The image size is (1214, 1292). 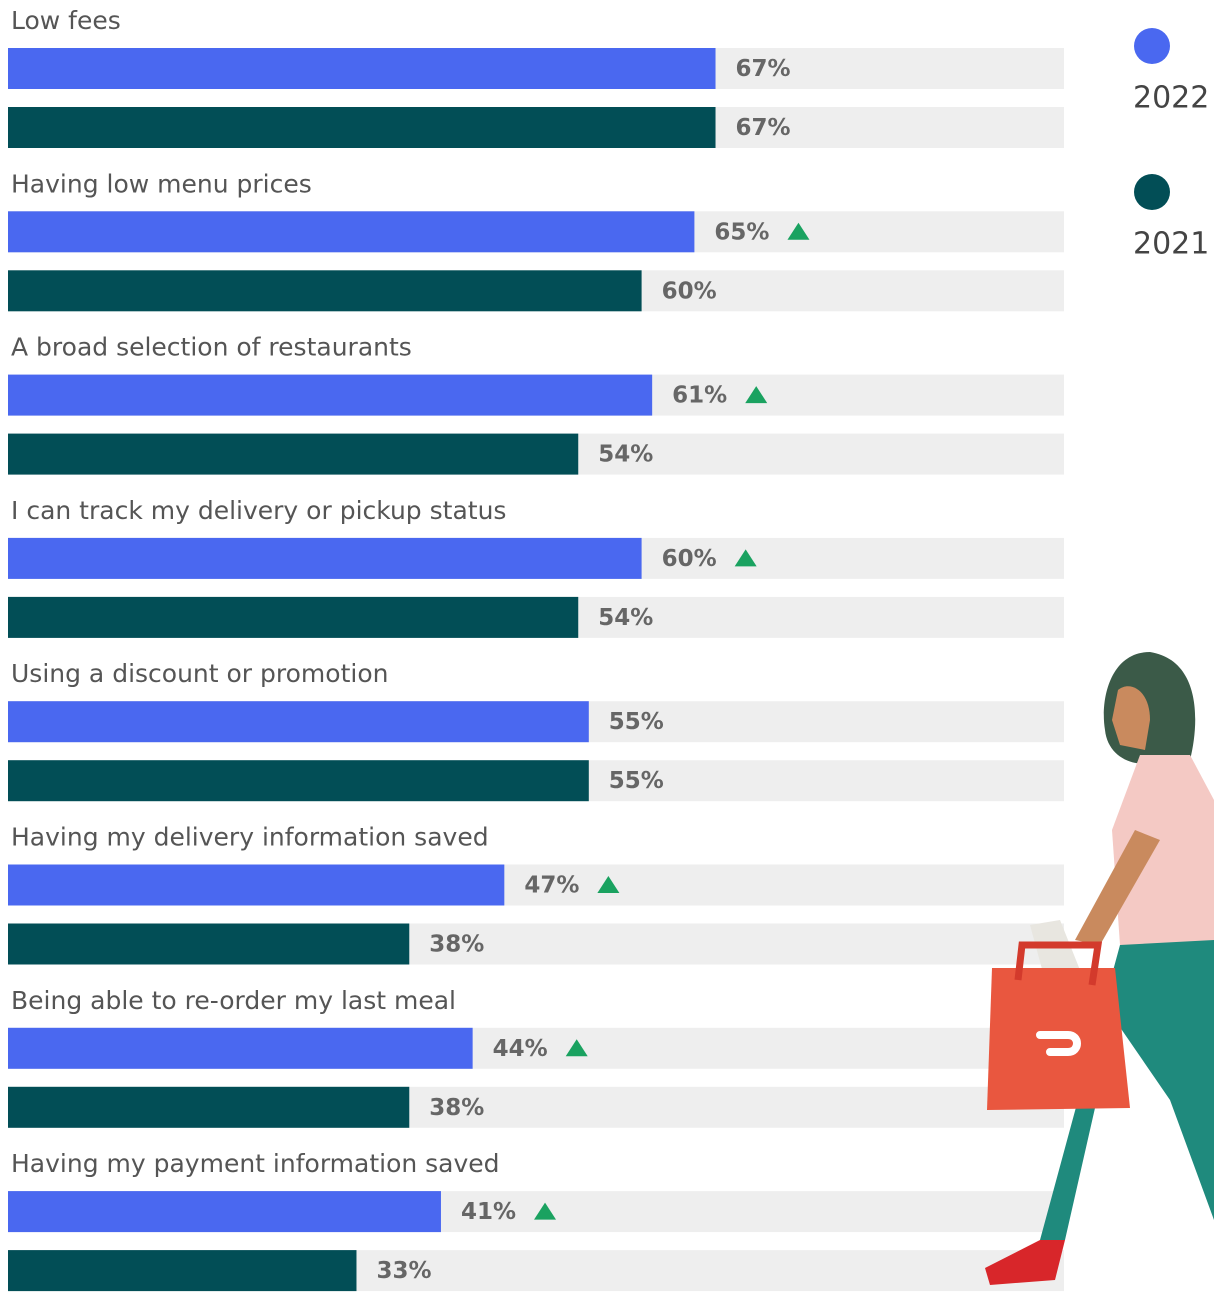 What do you see at coordinates (741, 232) in the screenshot?
I see `value-label: 65%` at bounding box center [741, 232].